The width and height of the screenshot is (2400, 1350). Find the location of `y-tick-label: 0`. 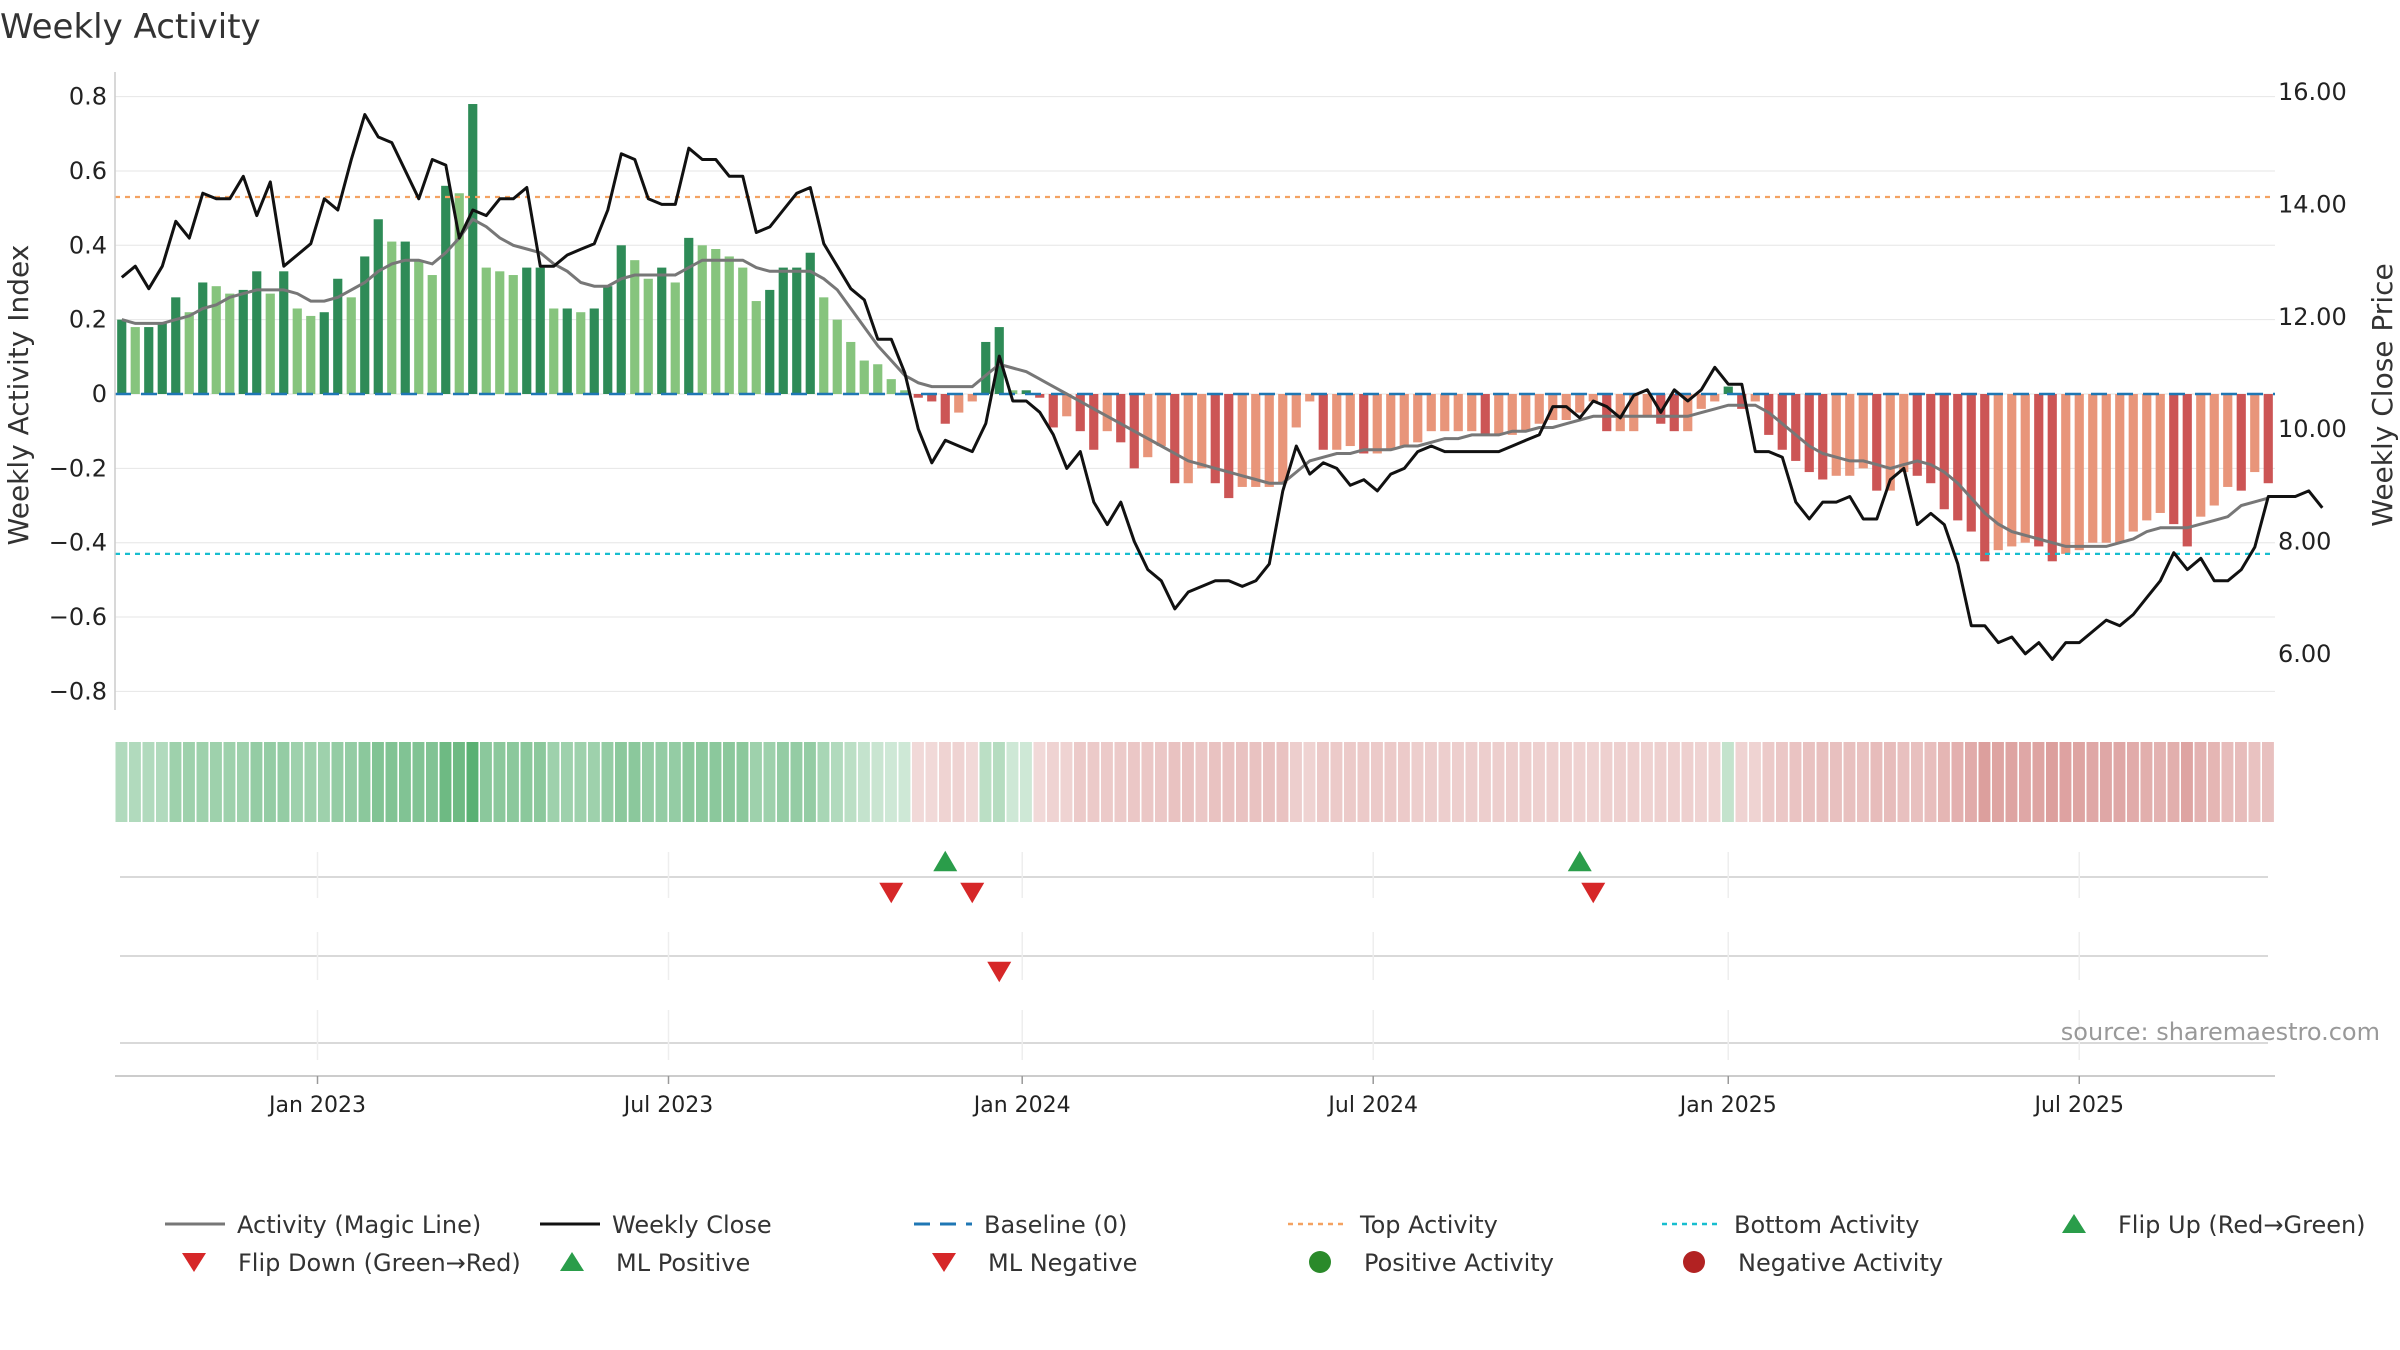

y-tick-label: 0 is located at coordinates (99, 394).